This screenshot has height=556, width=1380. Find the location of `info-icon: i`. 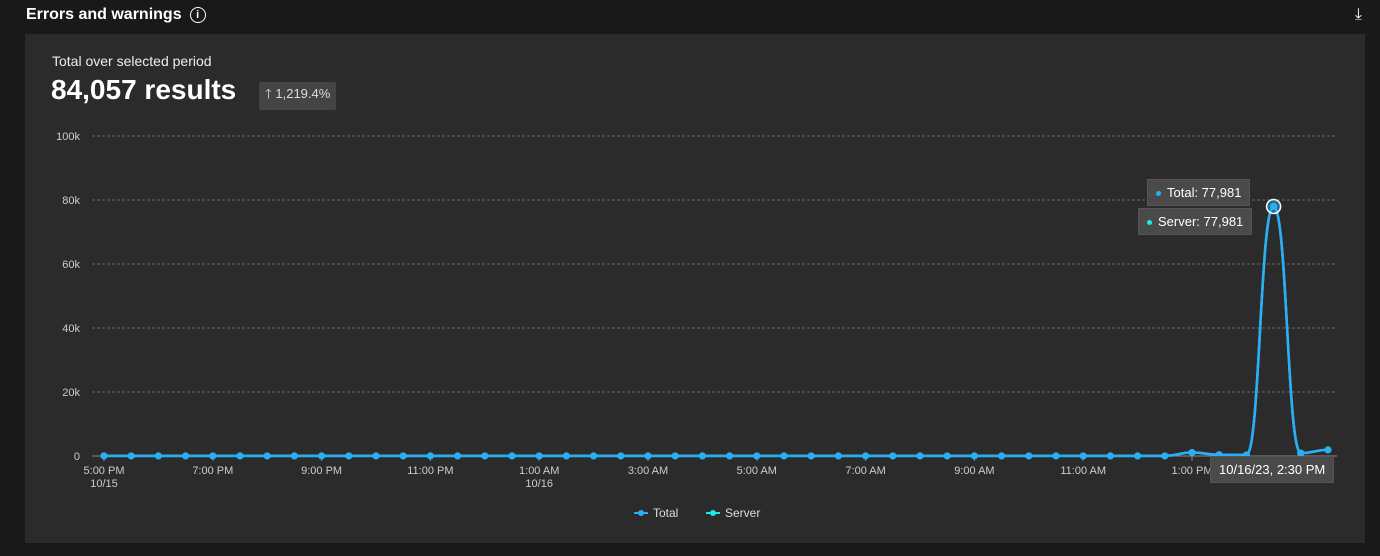

info-icon: i is located at coordinates (197, 15).